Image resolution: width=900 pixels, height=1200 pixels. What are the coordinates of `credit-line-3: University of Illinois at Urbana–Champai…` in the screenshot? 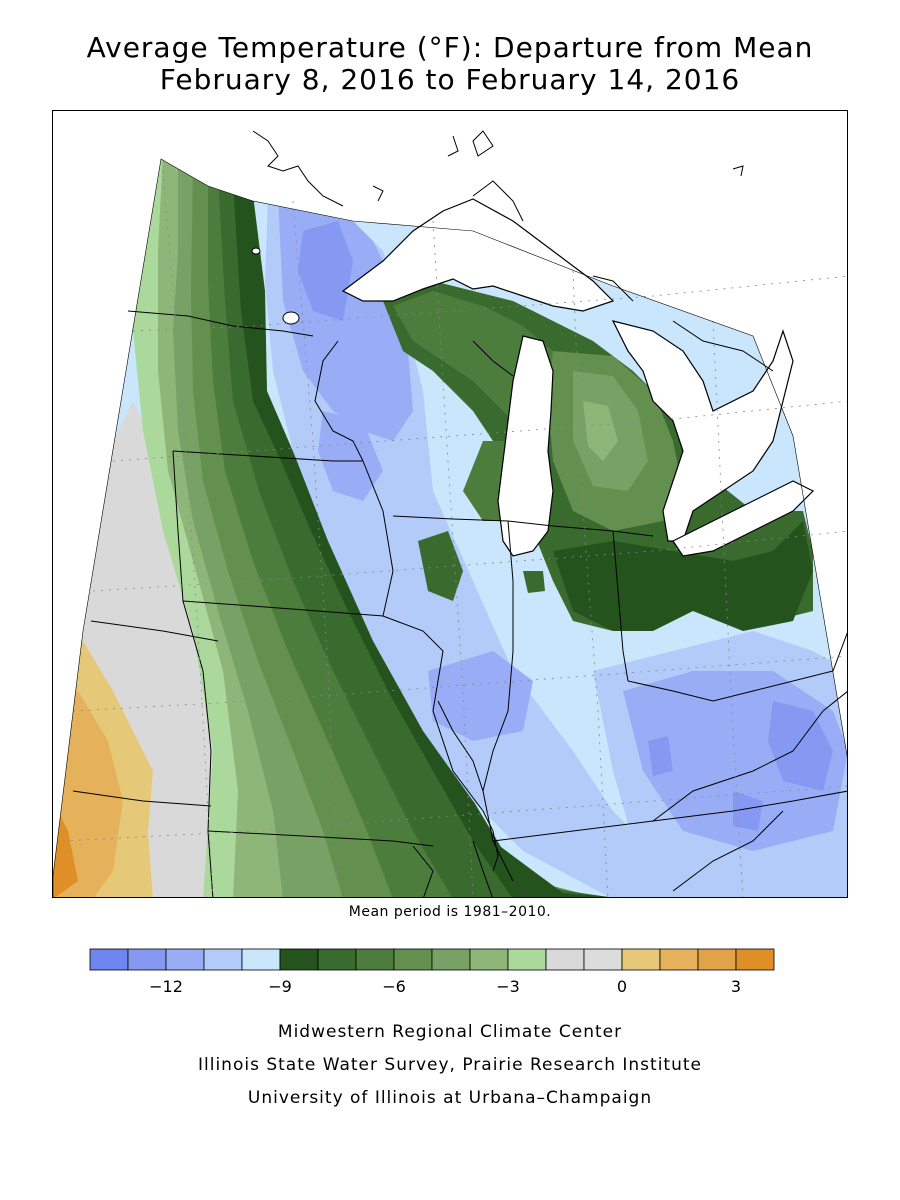 It's located at (450, 1098).